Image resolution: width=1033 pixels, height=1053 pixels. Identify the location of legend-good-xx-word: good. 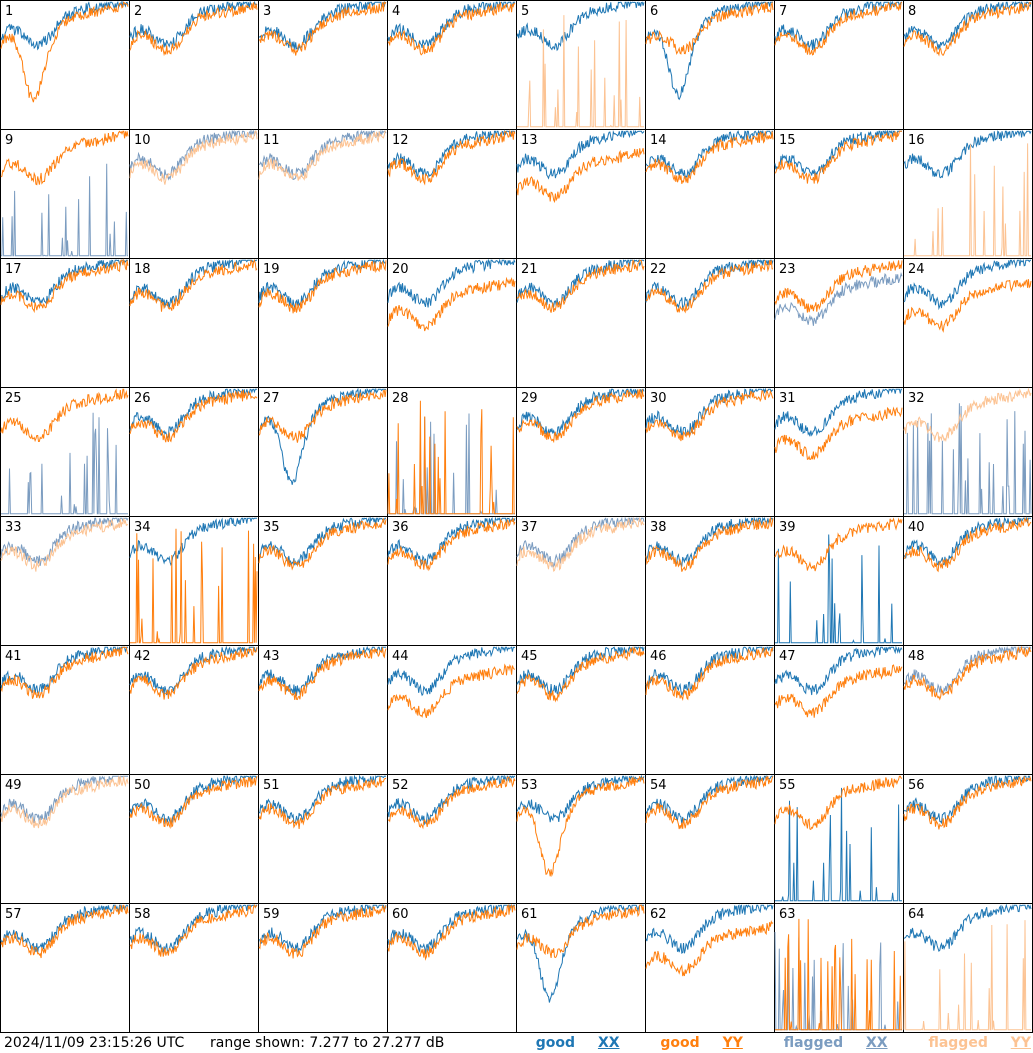
(555, 1043).